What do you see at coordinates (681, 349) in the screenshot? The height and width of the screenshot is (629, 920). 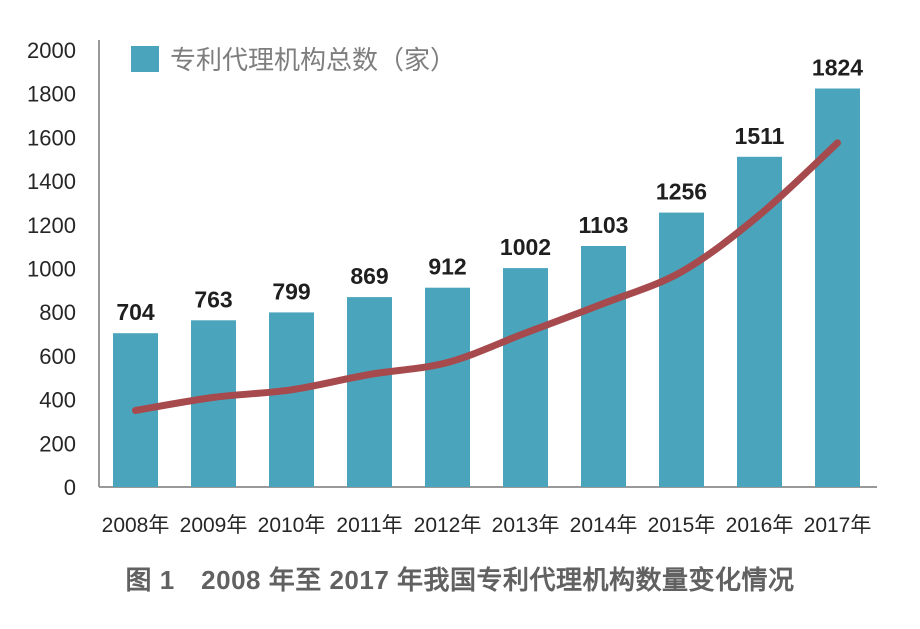 I see `bar-2015年` at bounding box center [681, 349].